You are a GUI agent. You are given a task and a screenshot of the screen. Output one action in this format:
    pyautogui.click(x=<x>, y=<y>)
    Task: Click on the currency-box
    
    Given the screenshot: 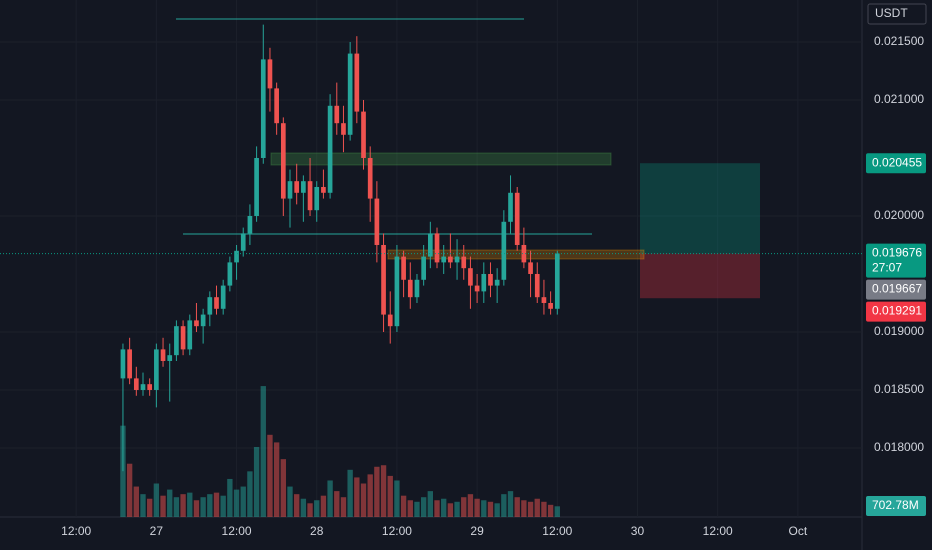 What is the action you would take?
    pyautogui.click(x=897, y=14)
    